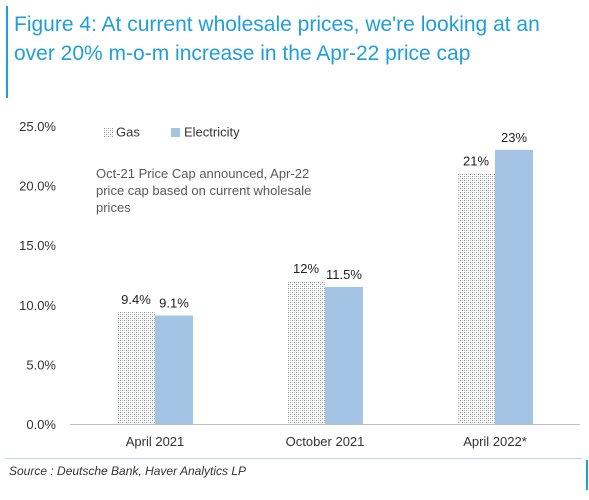 The image size is (589, 500). I want to click on y-tick-label: 0.0%, so click(41, 424).